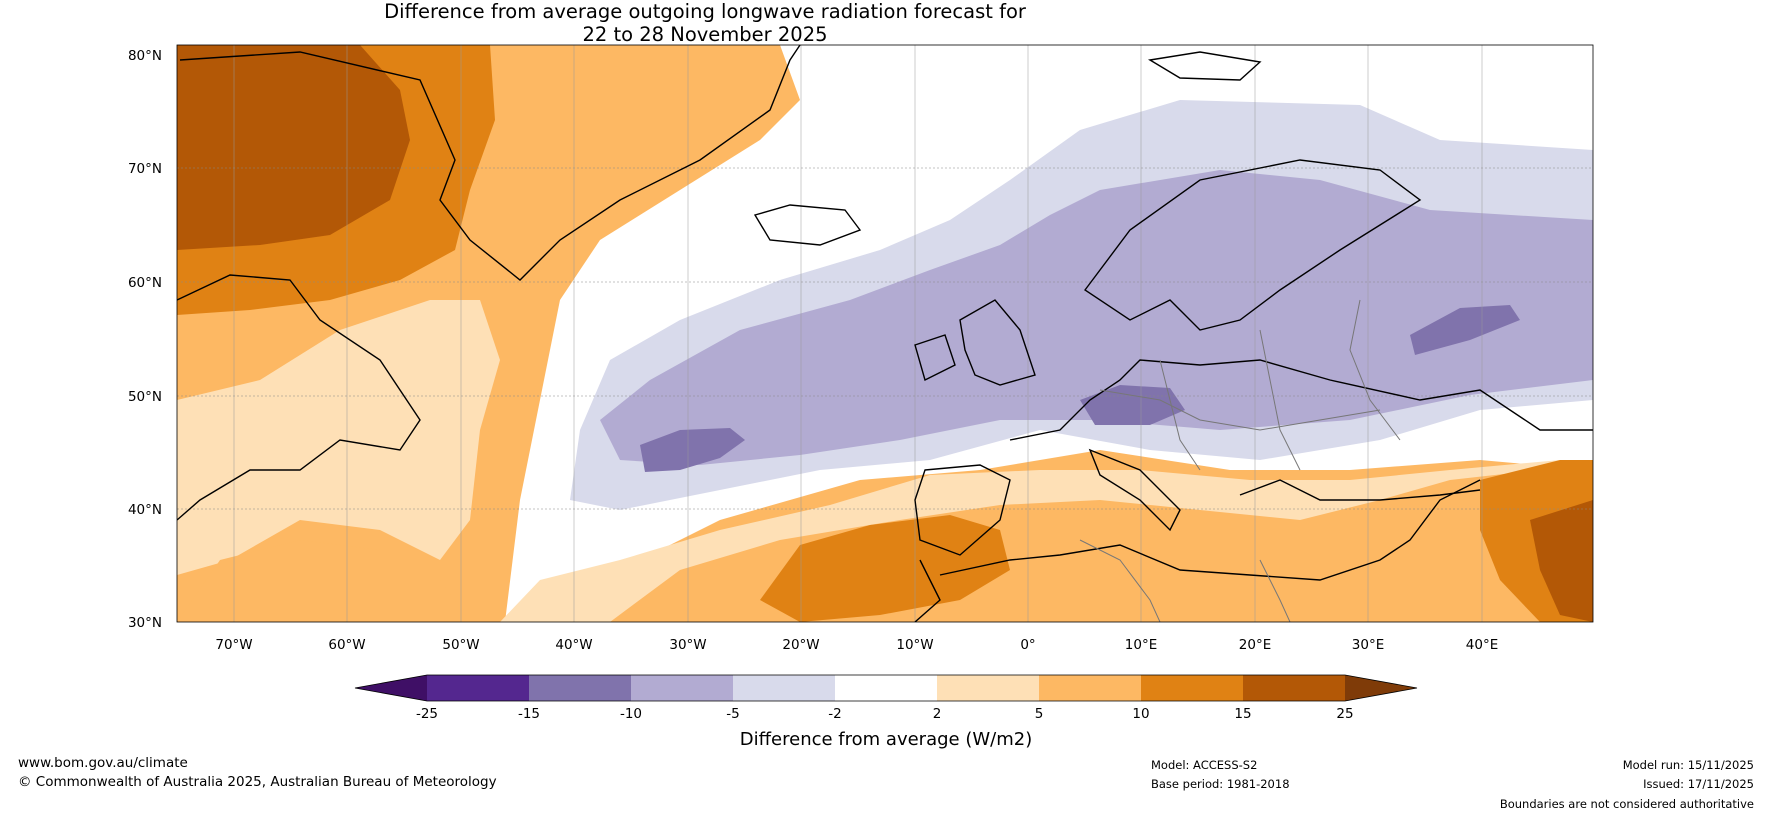 The height and width of the screenshot is (816, 1770). What do you see at coordinates (1204, 765) in the screenshot?
I see `model-text: Model: ACCESS-S2` at bounding box center [1204, 765].